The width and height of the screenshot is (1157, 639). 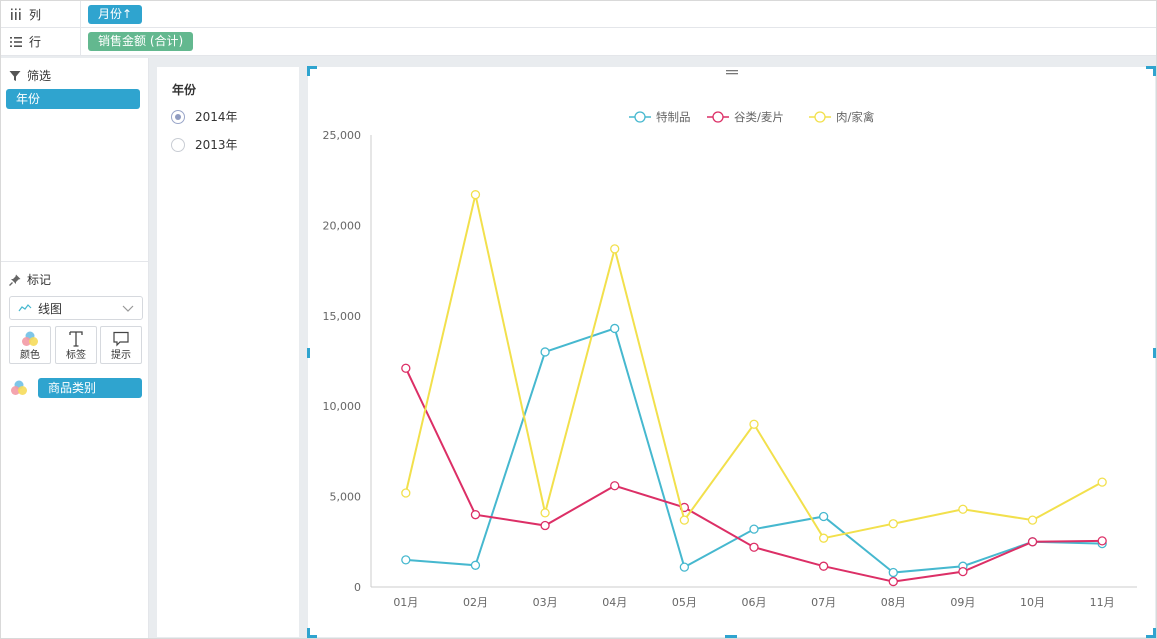 What do you see at coordinates (357, 587) in the screenshot?
I see `y-tick-label: 0` at bounding box center [357, 587].